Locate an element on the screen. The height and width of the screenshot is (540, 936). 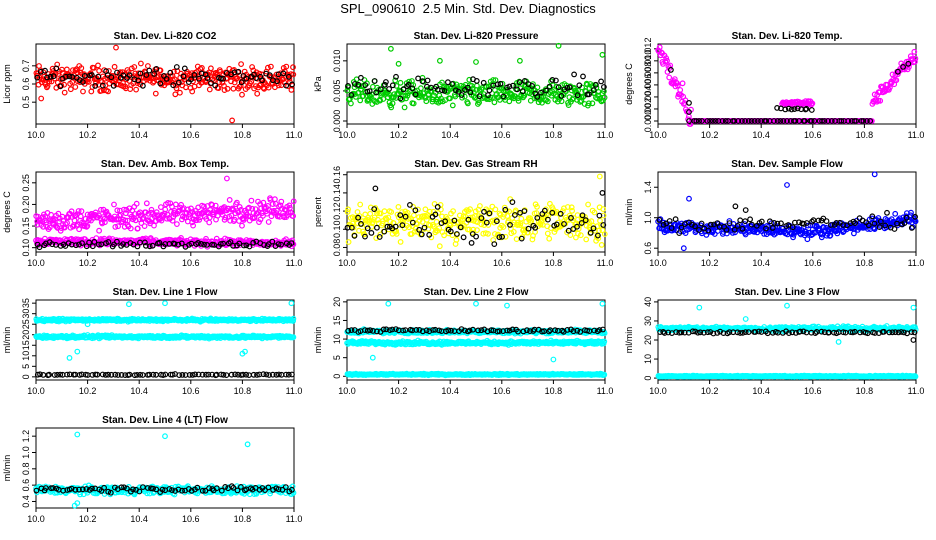
x-tick-label: 10.4 is located at coordinates (139, 391).